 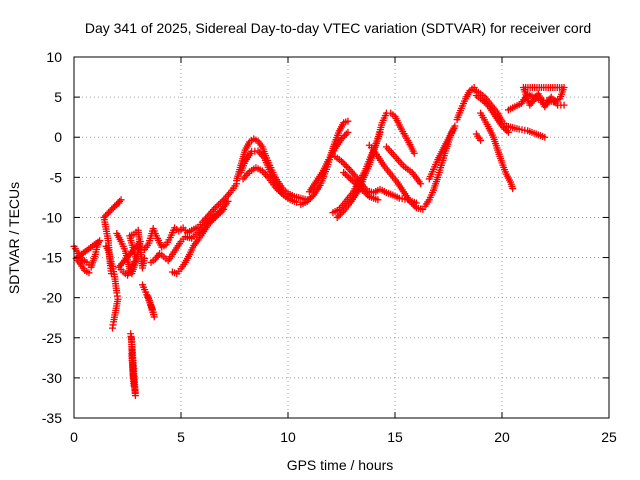 What do you see at coordinates (181, 437) in the screenshot?
I see `x-tick-label: 5` at bounding box center [181, 437].